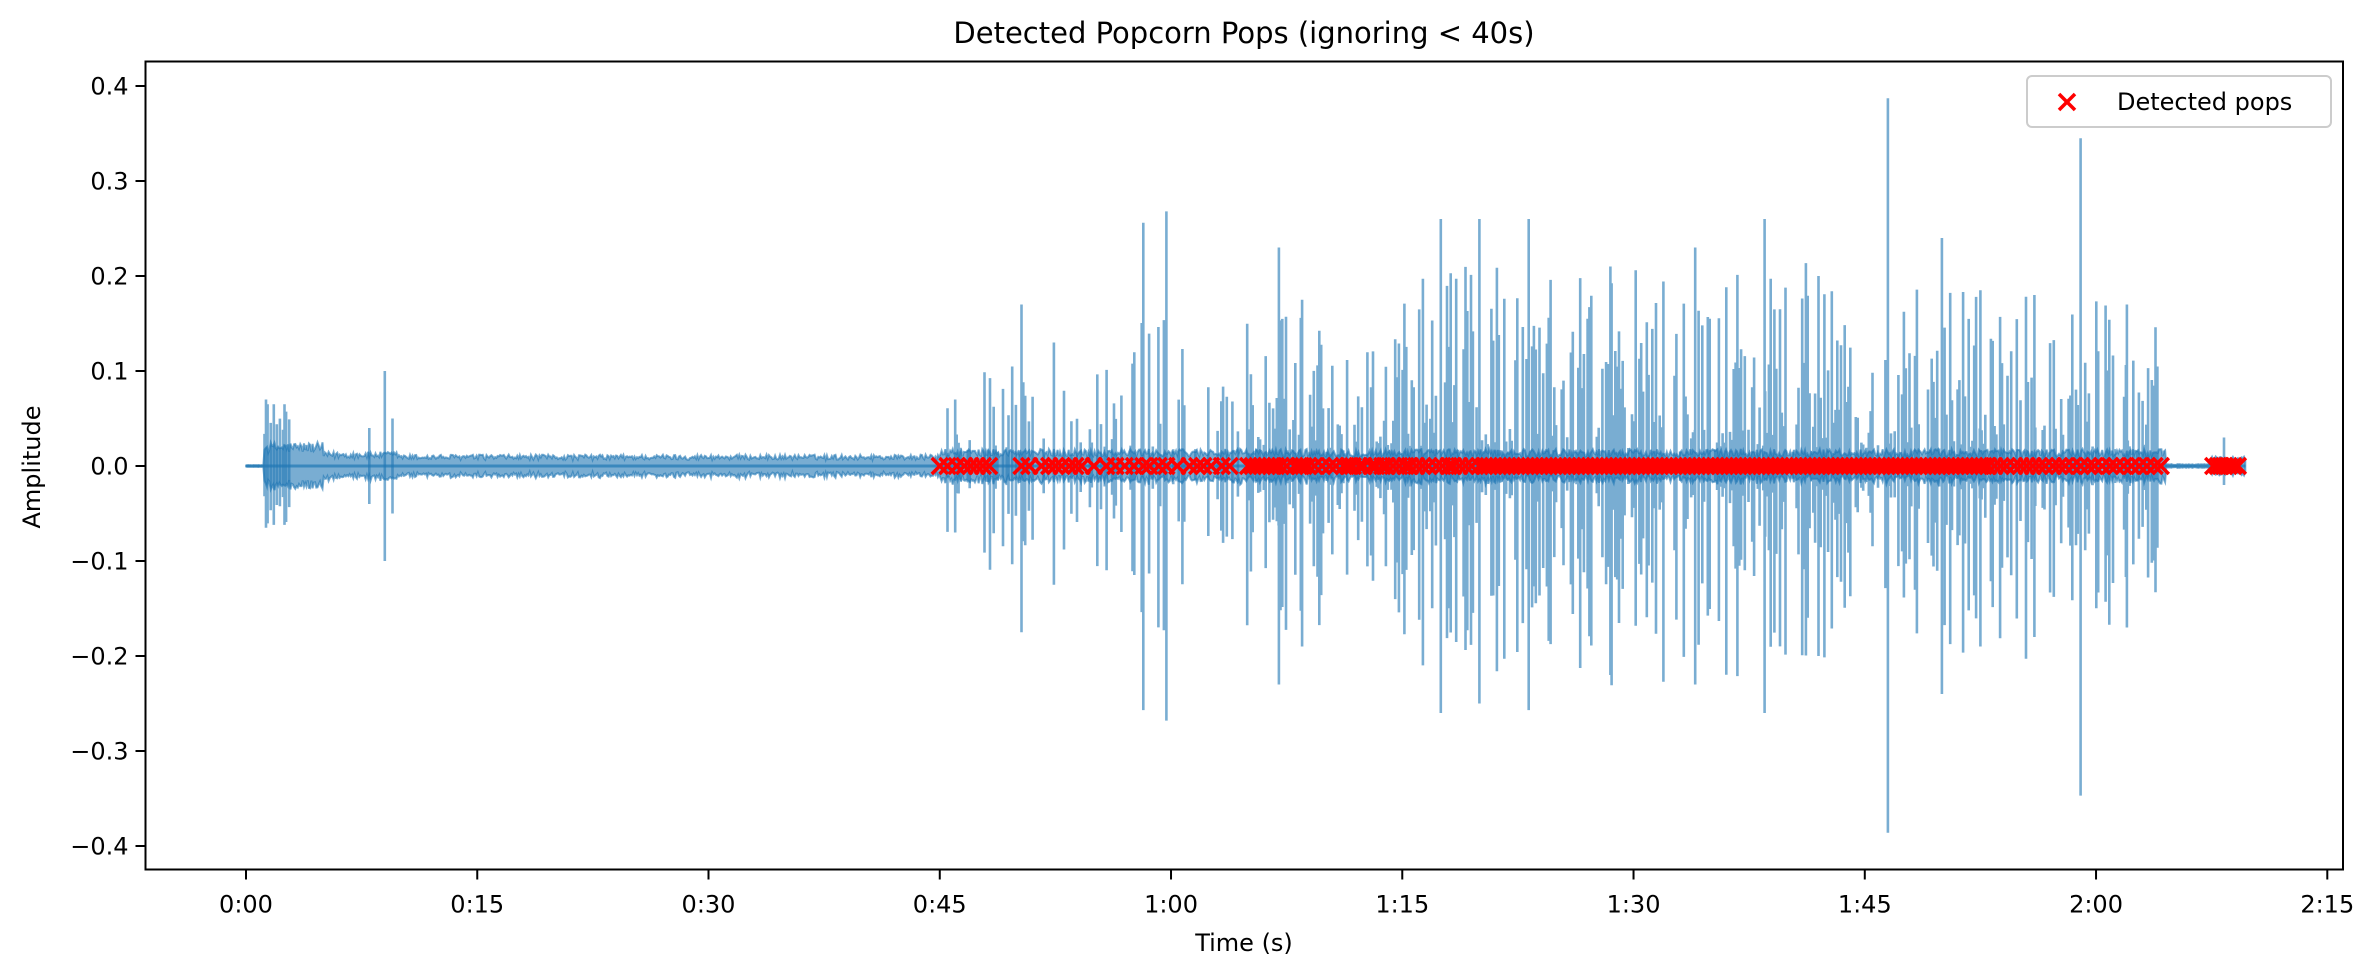 Image resolution: width=2377 pixels, height=977 pixels. Describe the element at coordinates (109, 87) in the screenshot. I see `y-tick-label: 0.4` at that location.